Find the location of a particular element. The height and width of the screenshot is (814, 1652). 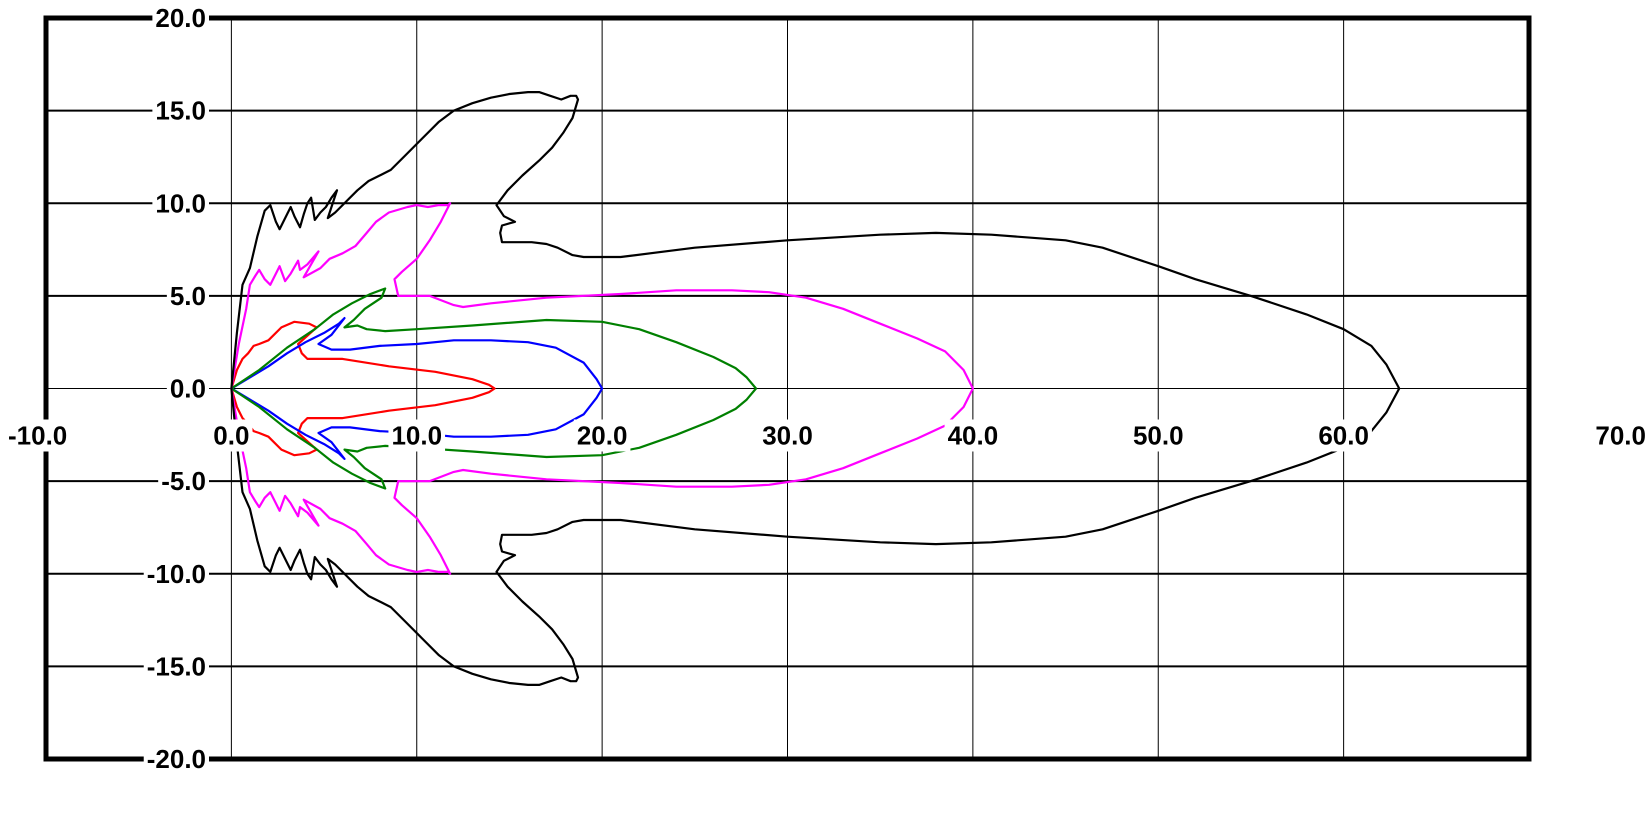

y-tick-label-0: -20.0 is located at coordinates (176, 759).